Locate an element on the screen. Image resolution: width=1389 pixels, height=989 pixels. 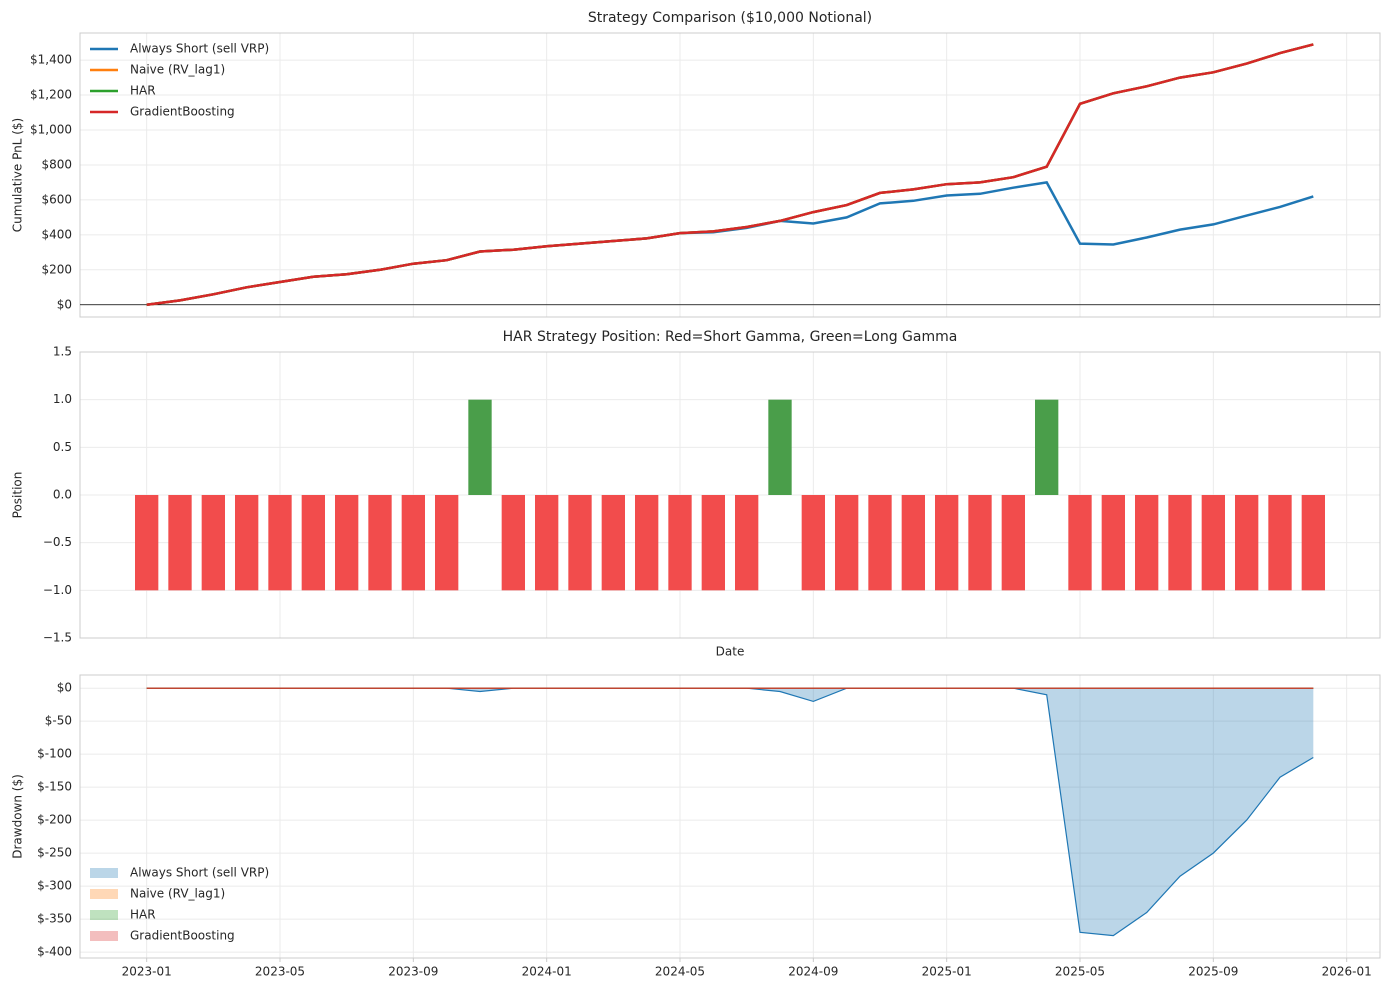
y-tick-label: 1.5 is located at coordinates (62, 352).